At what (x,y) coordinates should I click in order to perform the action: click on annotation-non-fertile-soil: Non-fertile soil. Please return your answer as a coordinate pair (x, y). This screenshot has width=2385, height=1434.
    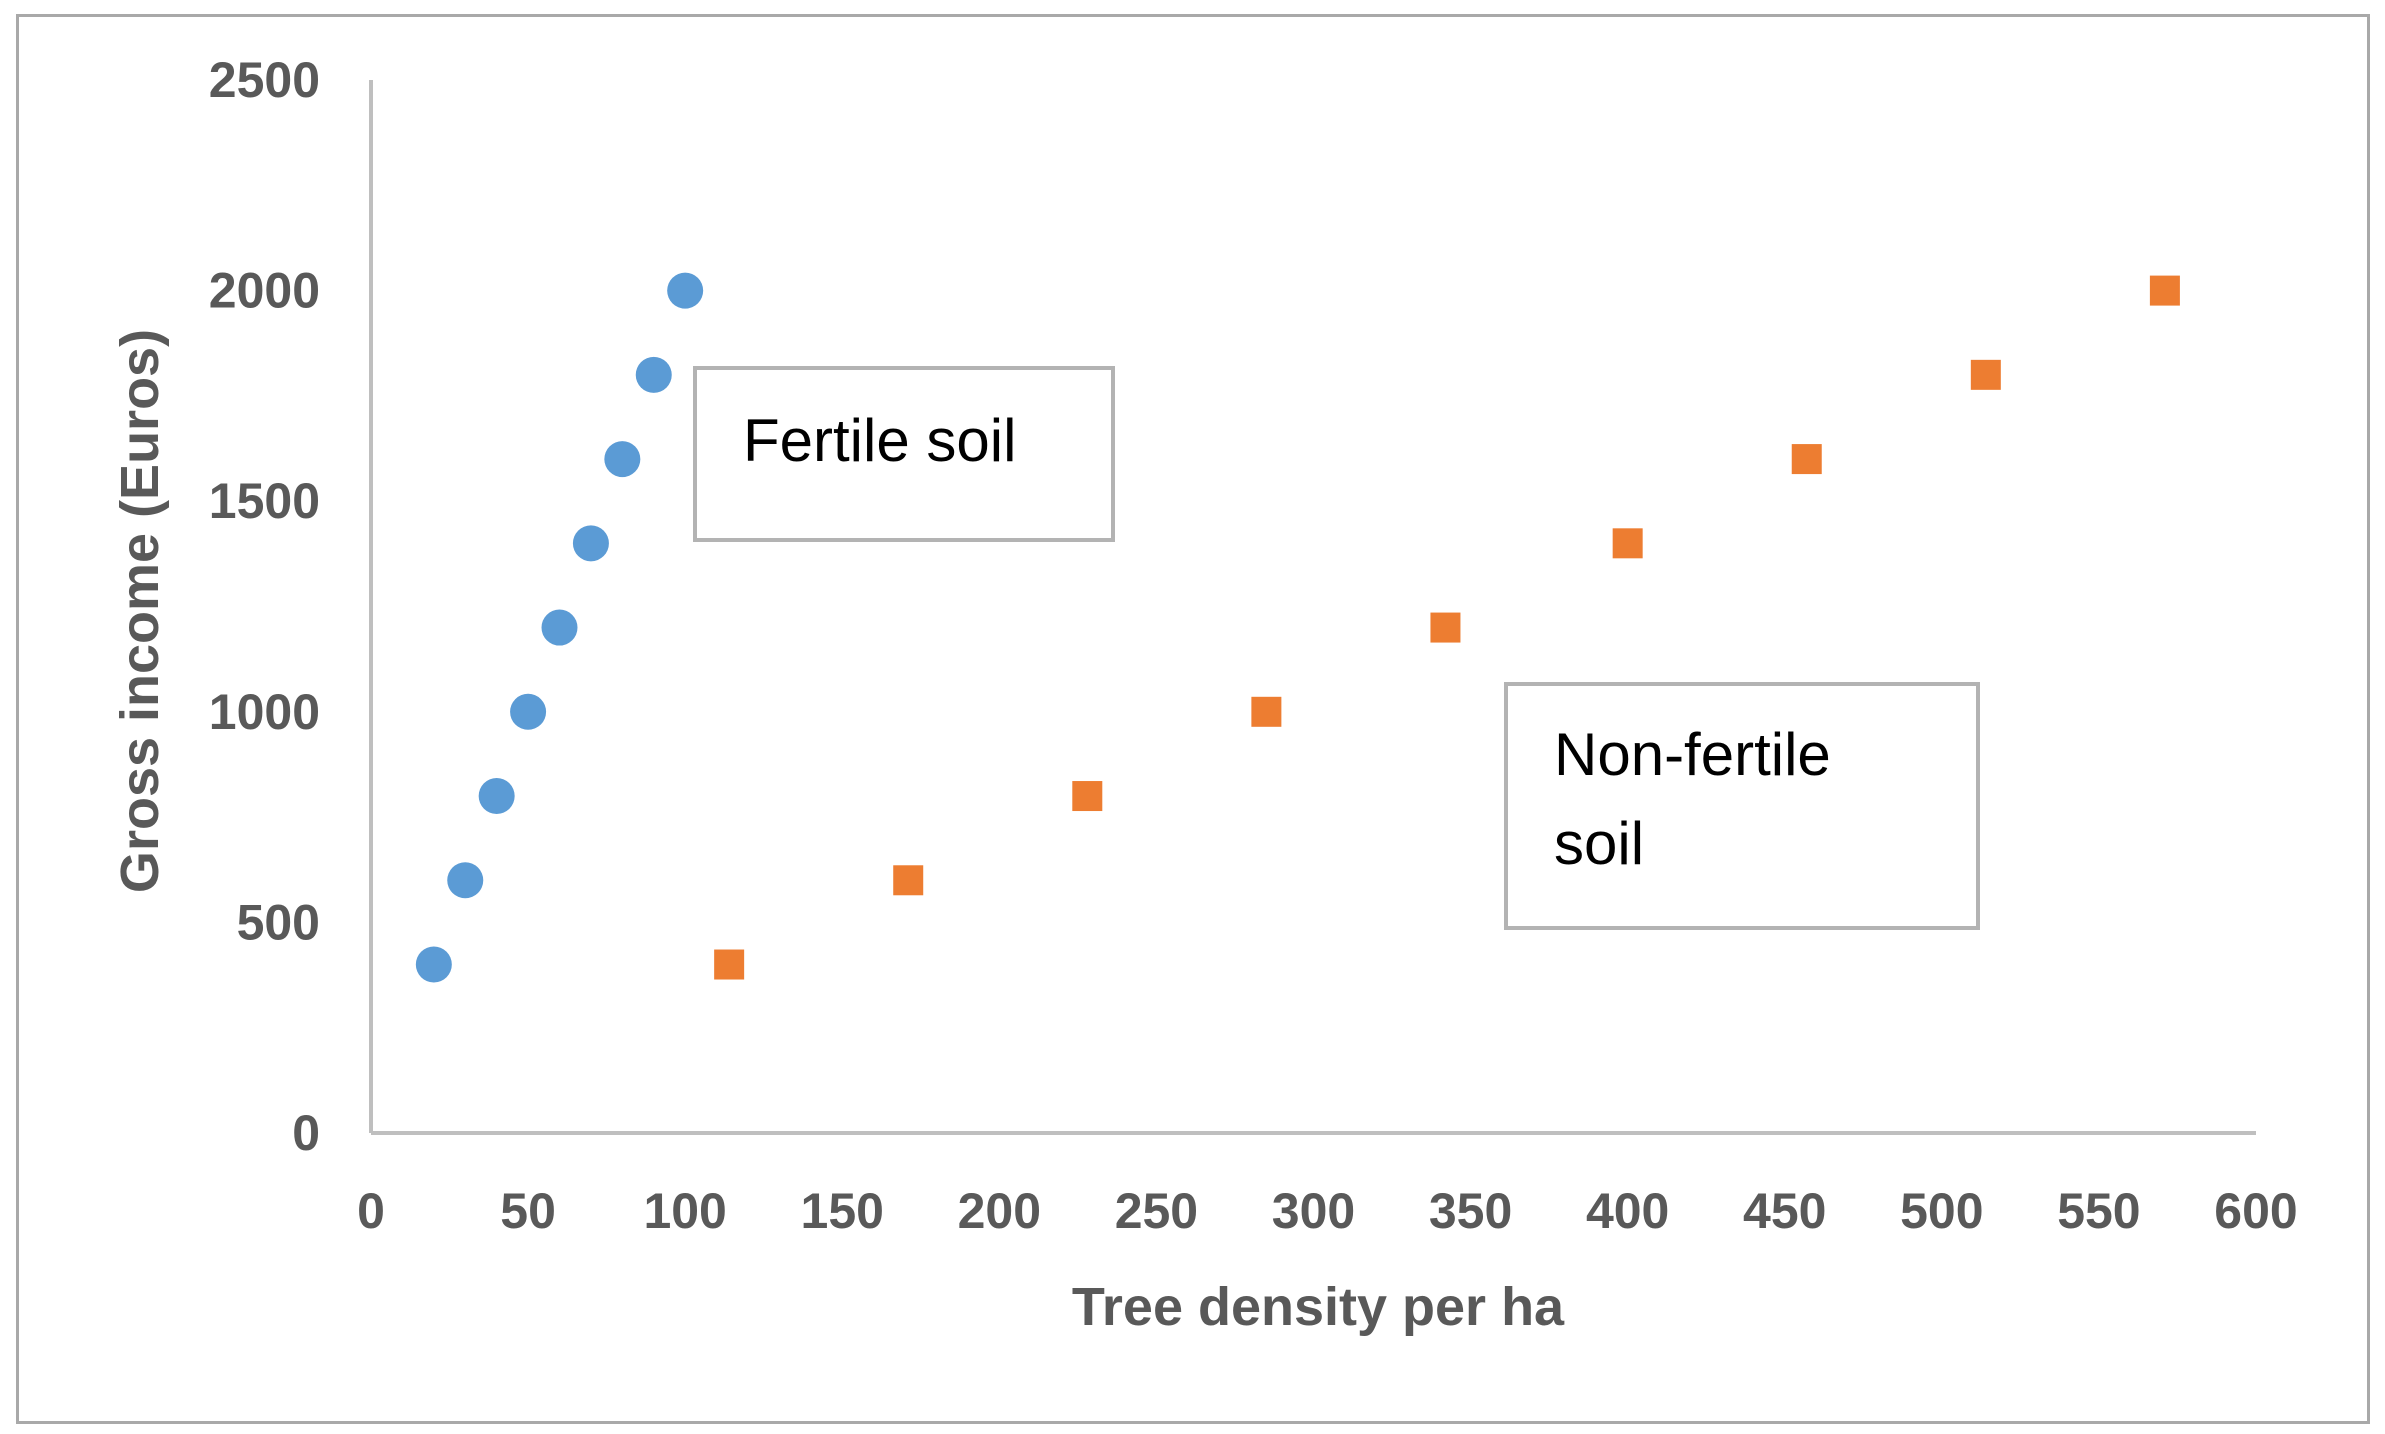
    Looking at the image, I should click on (1742, 806).